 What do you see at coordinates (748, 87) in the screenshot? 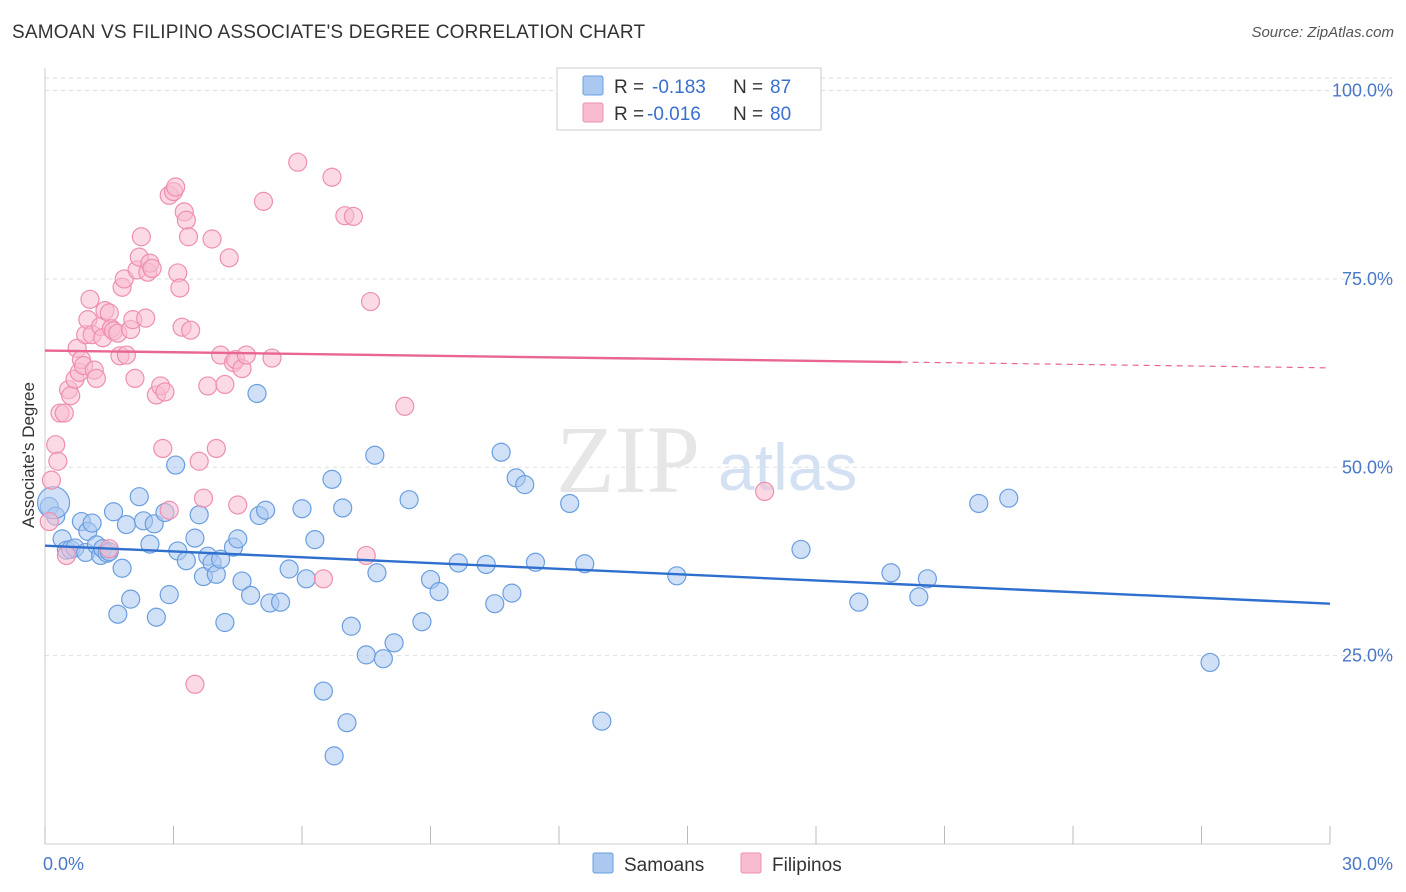
I see `legend-n-label-samoans: N =` at bounding box center [748, 87].